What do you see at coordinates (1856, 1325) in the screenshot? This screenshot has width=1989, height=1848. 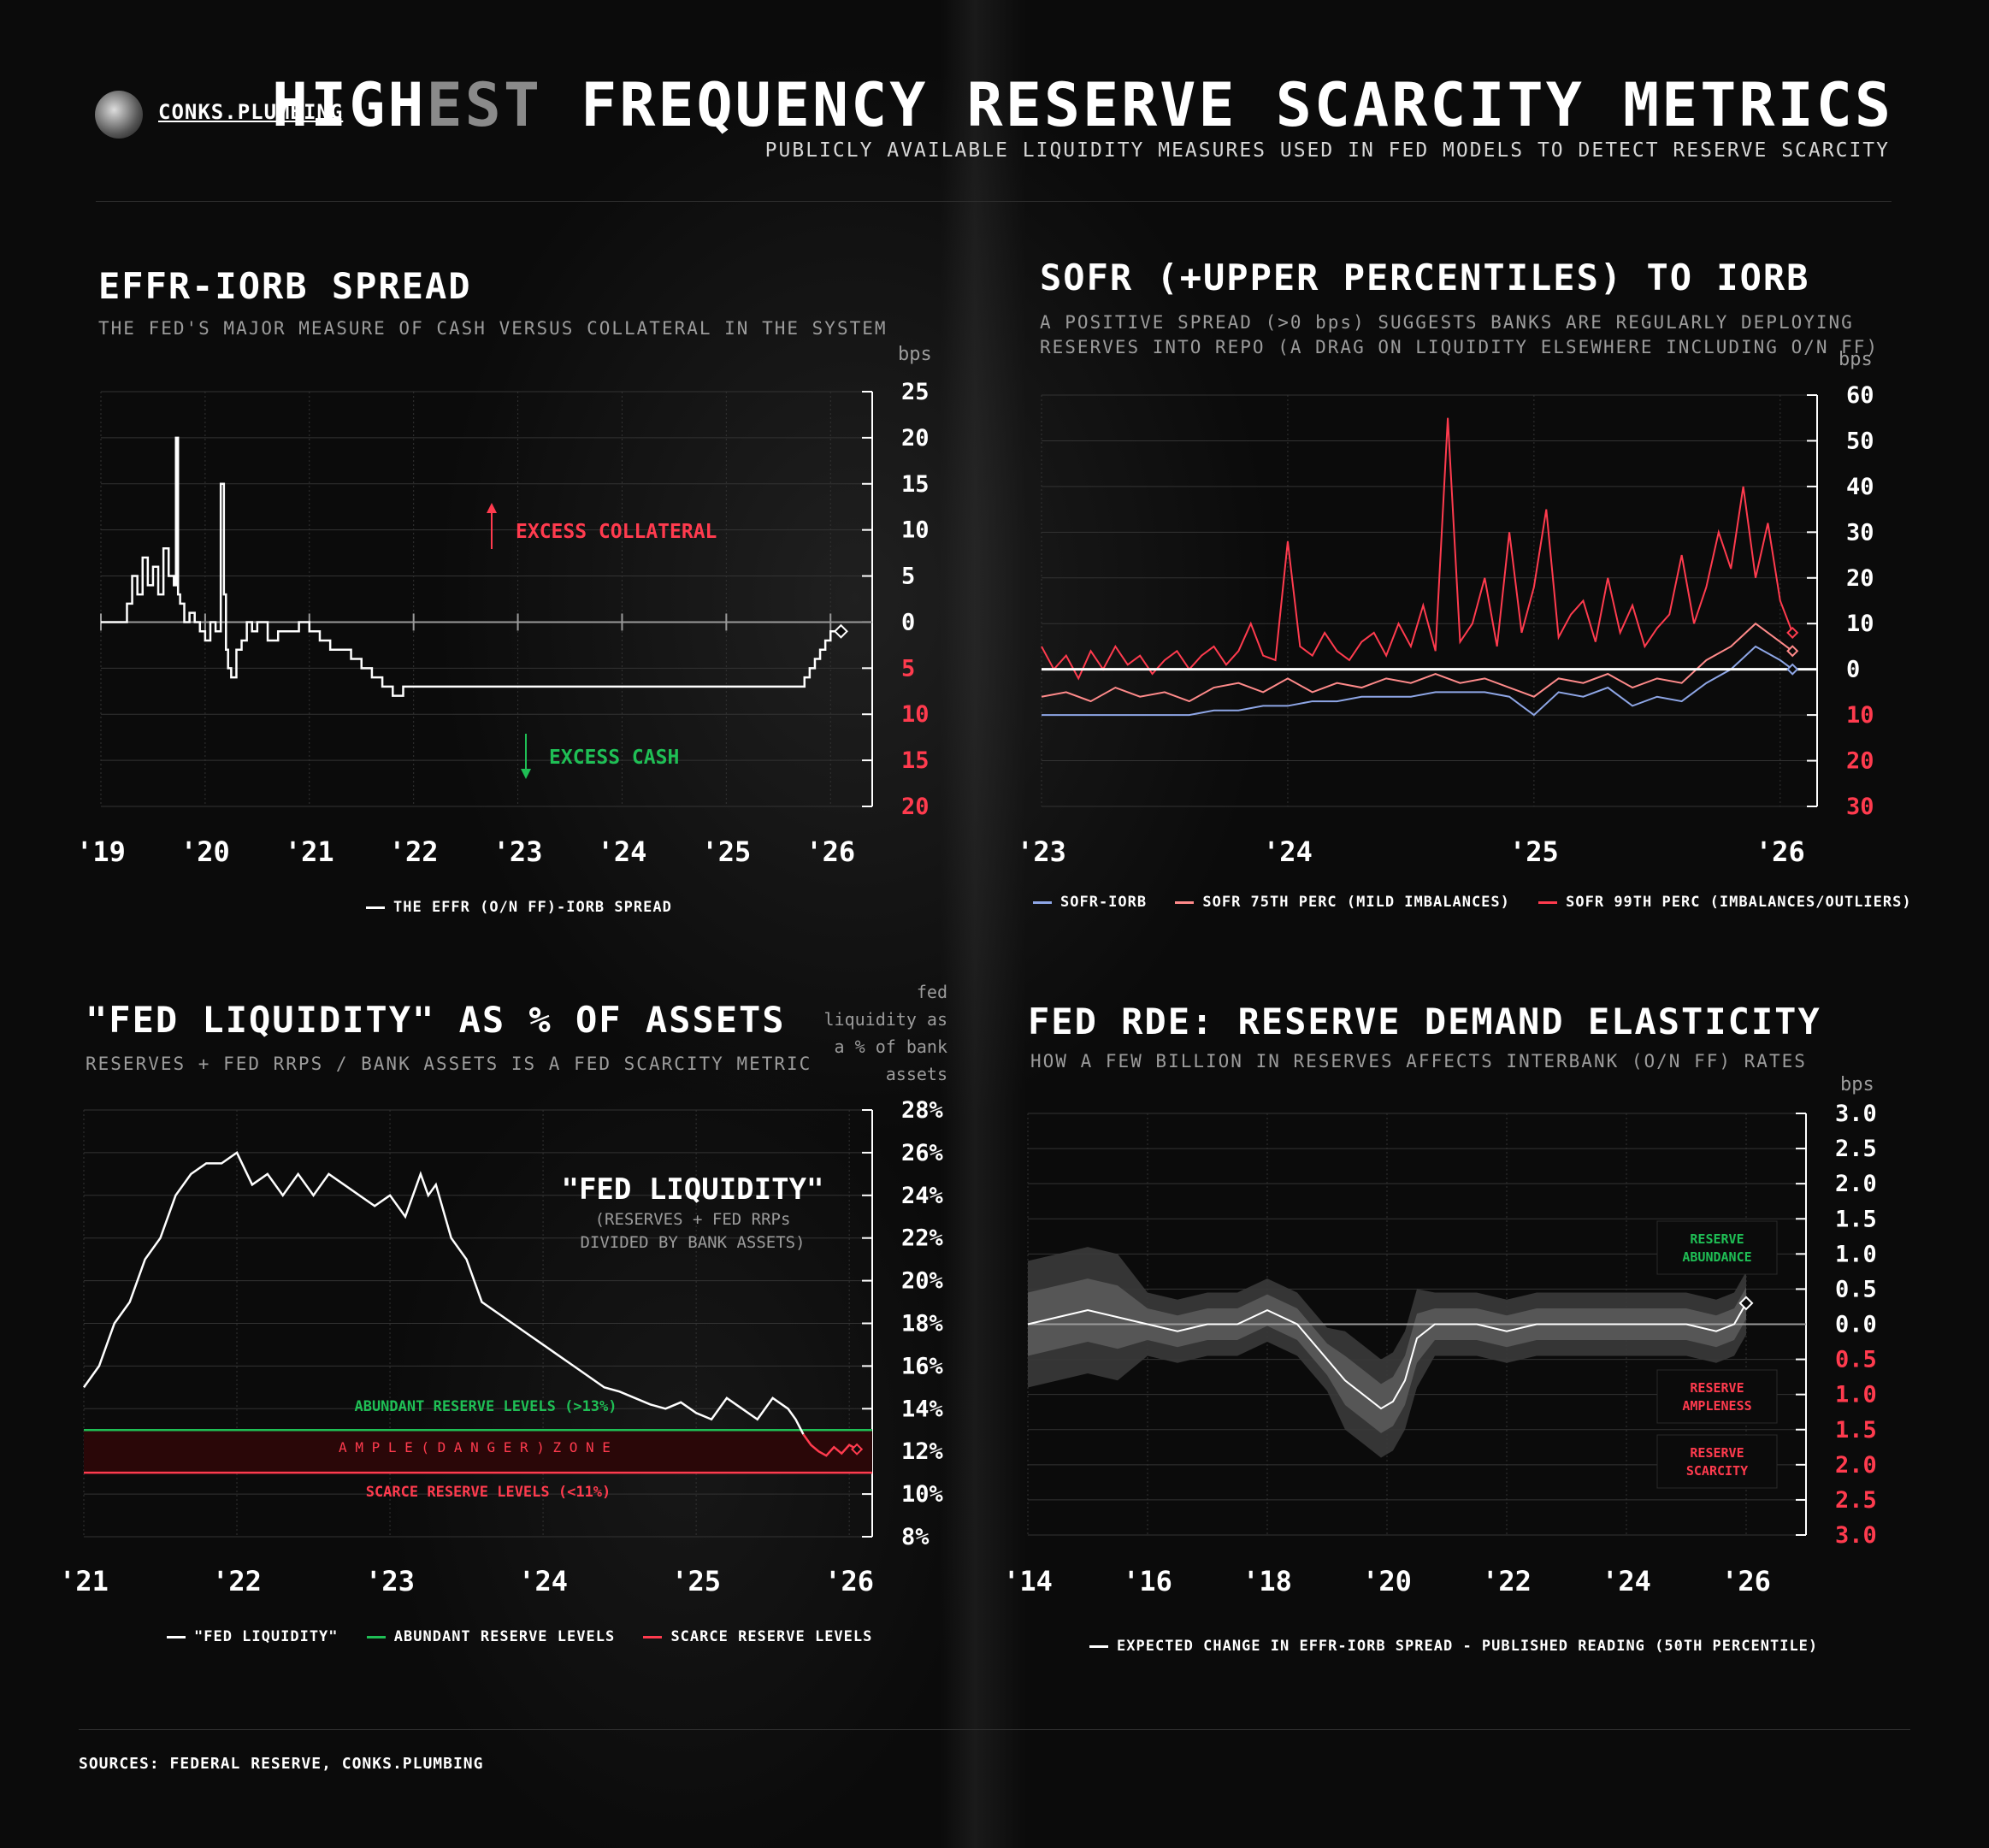 I see `y-tick-label: 0.0` at bounding box center [1856, 1325].